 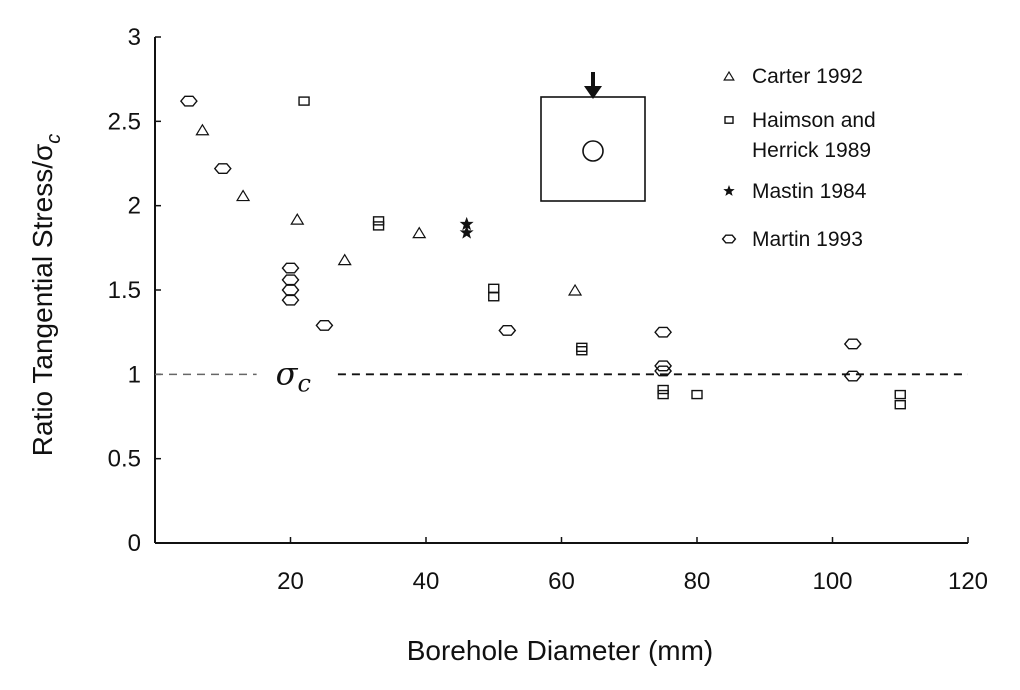 I want to click on legend-item: Haimson and Herrick 1989, so click(x=800, y=135).